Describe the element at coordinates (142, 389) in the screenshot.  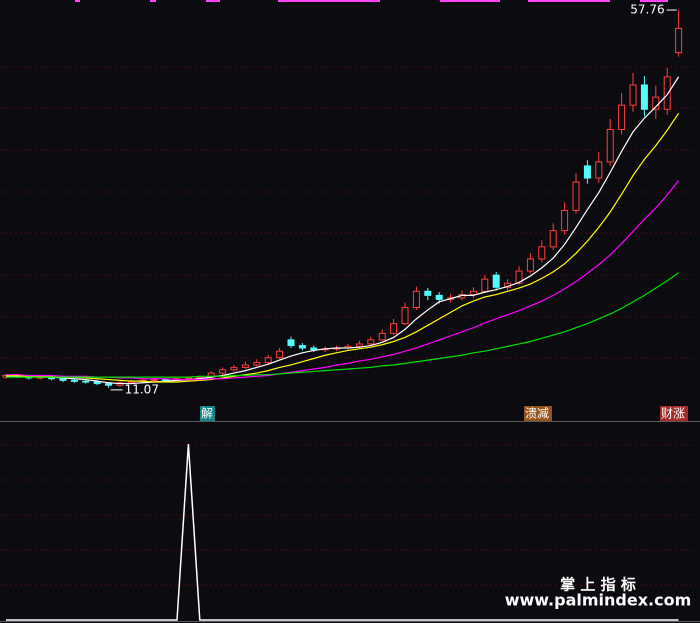
I see `min-label: 11.07` at that location.